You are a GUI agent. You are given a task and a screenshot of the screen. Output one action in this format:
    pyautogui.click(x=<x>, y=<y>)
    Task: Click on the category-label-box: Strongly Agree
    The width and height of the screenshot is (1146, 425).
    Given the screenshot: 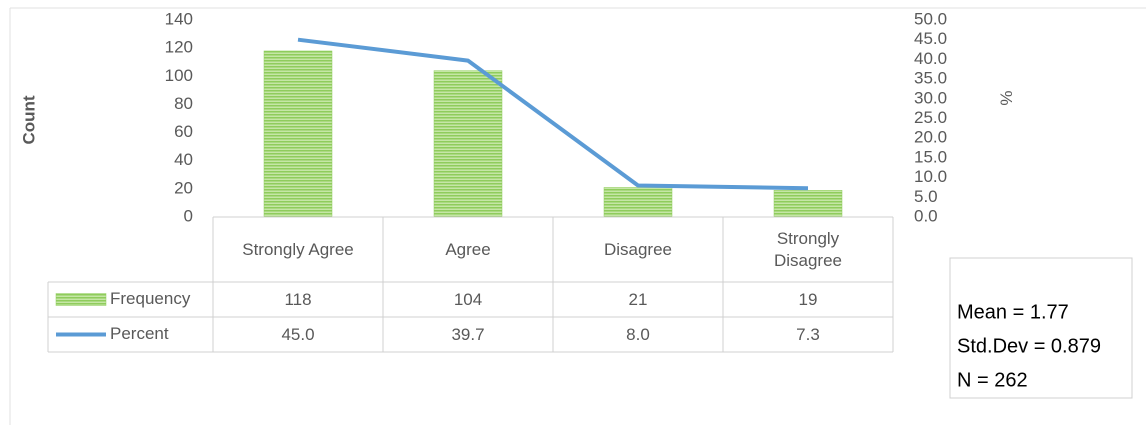 What is the action you would take?
    pyautogui.click(x=298, y=249)
    